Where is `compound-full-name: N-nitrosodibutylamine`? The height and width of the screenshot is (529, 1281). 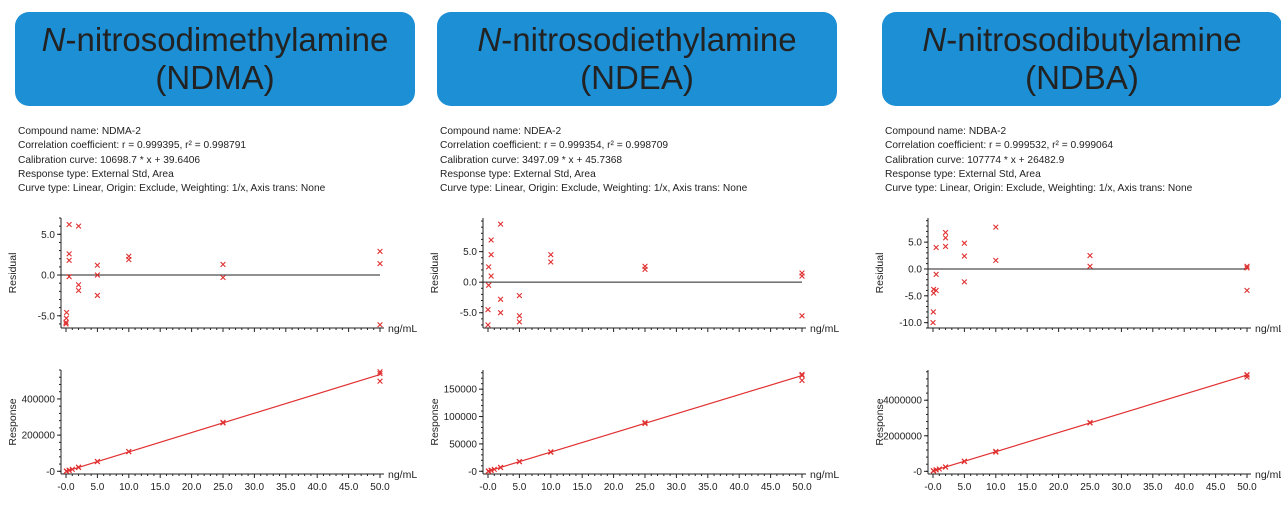 compound-full-name: N-nitrosodibutylamine is located at coordinates (1081, 40).